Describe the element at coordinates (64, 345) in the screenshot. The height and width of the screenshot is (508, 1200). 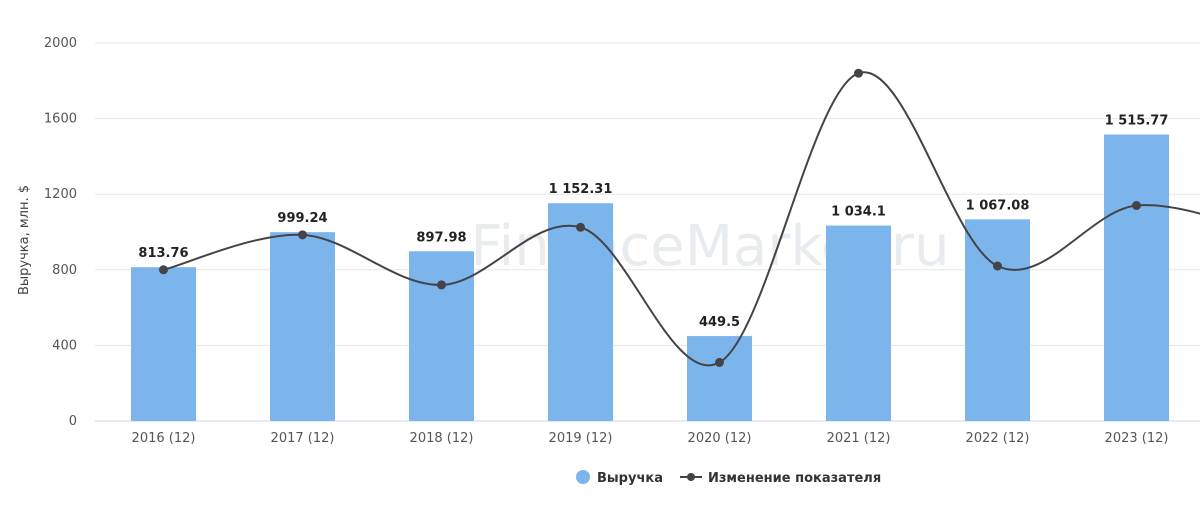
I see `y-tick-label: 400` at that location.